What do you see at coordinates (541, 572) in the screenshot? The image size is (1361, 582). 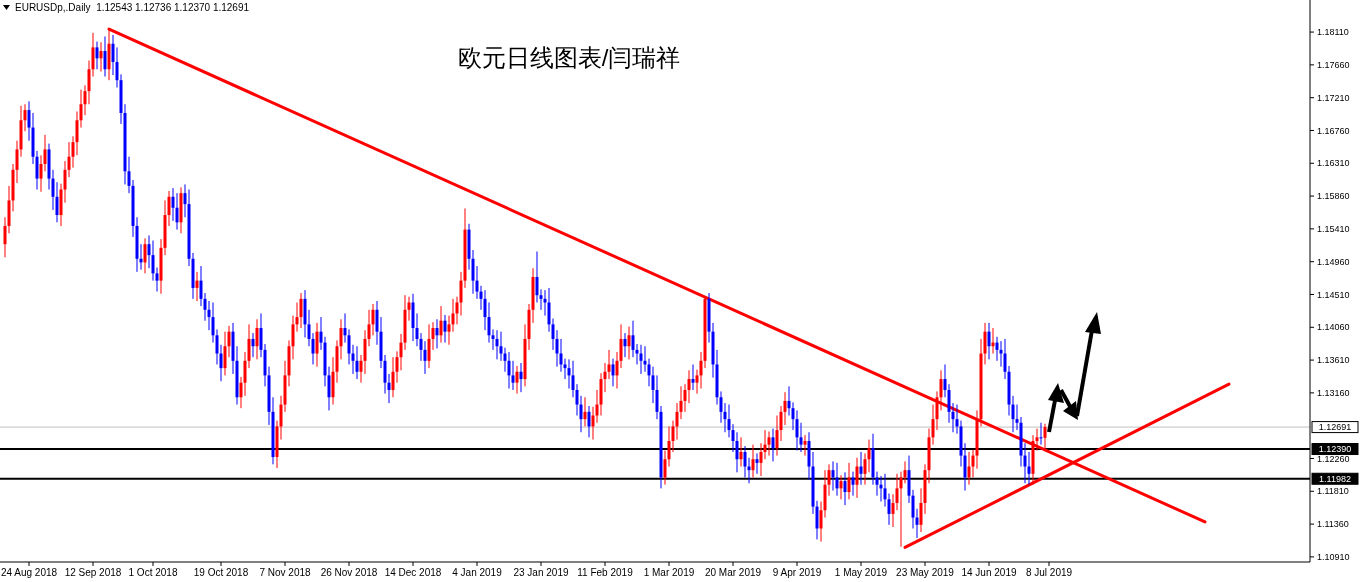 I see `x-tick-label: 23 Jan 2019` at bounding box center [541, 572].